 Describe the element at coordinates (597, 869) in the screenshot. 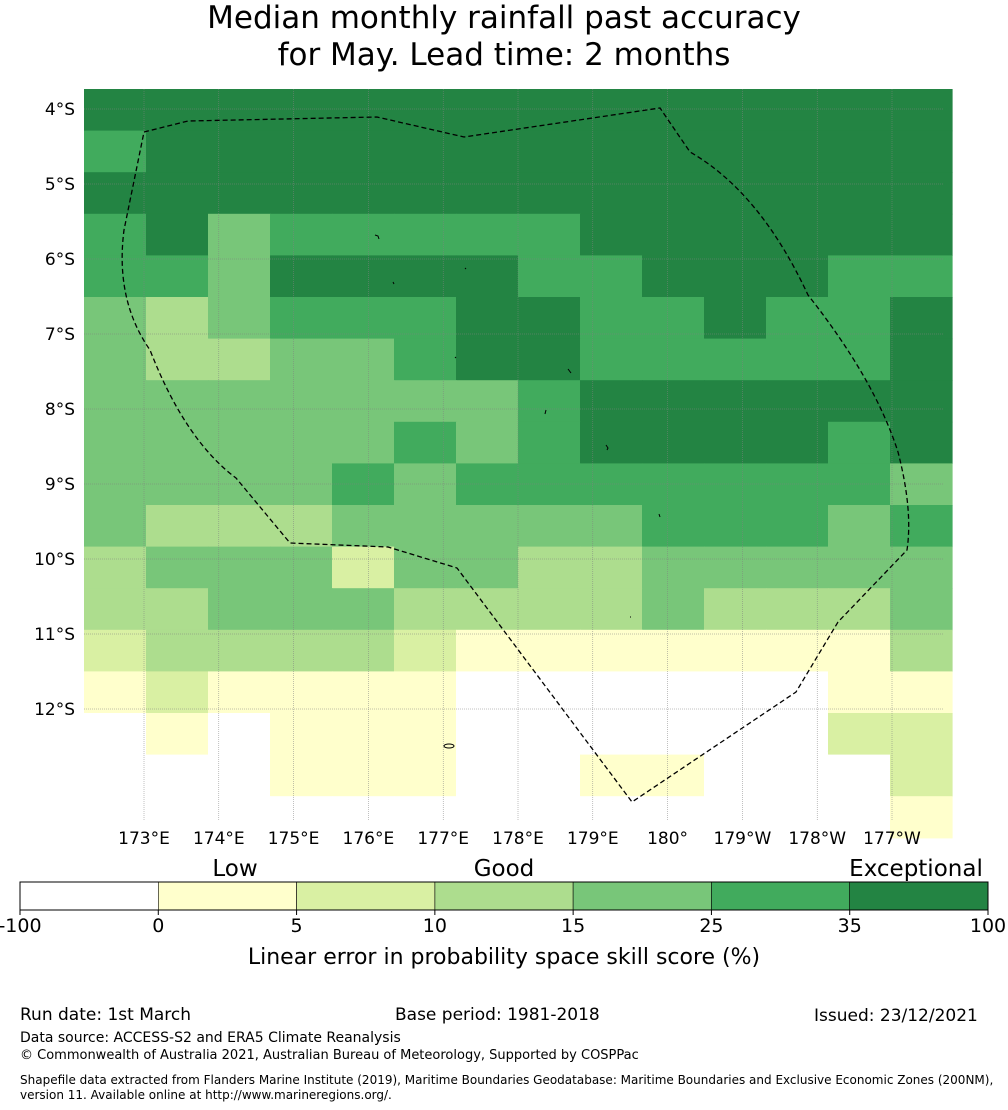

I see `colorbar-category-labels: Low Good Exceptional` at that location.